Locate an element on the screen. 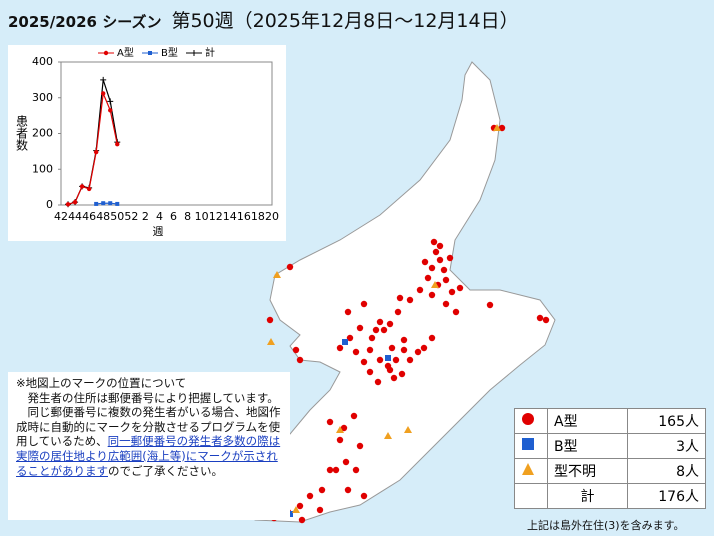  x-tick-label: 46 is located at coordinates (89, 216).